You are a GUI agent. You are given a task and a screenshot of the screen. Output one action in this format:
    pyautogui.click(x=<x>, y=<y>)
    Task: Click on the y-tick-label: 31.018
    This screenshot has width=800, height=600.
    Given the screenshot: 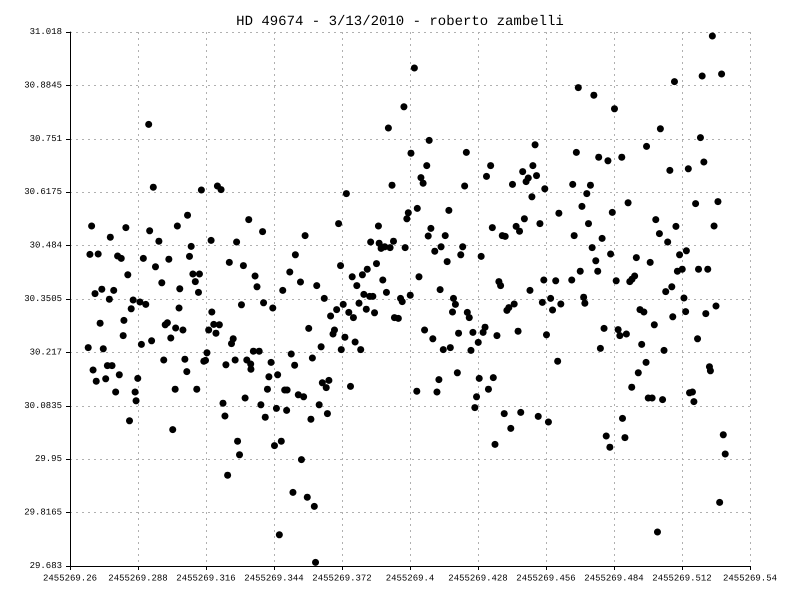 What is the action you would take?
    pyautogui.click(x=46, y=32)
    